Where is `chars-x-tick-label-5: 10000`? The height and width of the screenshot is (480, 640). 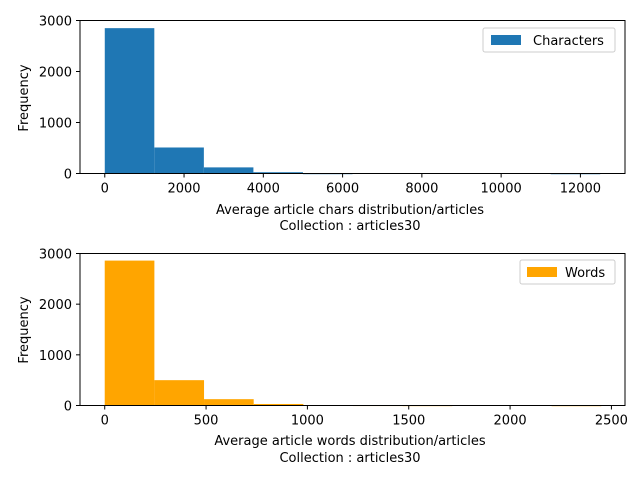
chars-x-tick-label-5: 10000 is located at coordinates (500, 189).